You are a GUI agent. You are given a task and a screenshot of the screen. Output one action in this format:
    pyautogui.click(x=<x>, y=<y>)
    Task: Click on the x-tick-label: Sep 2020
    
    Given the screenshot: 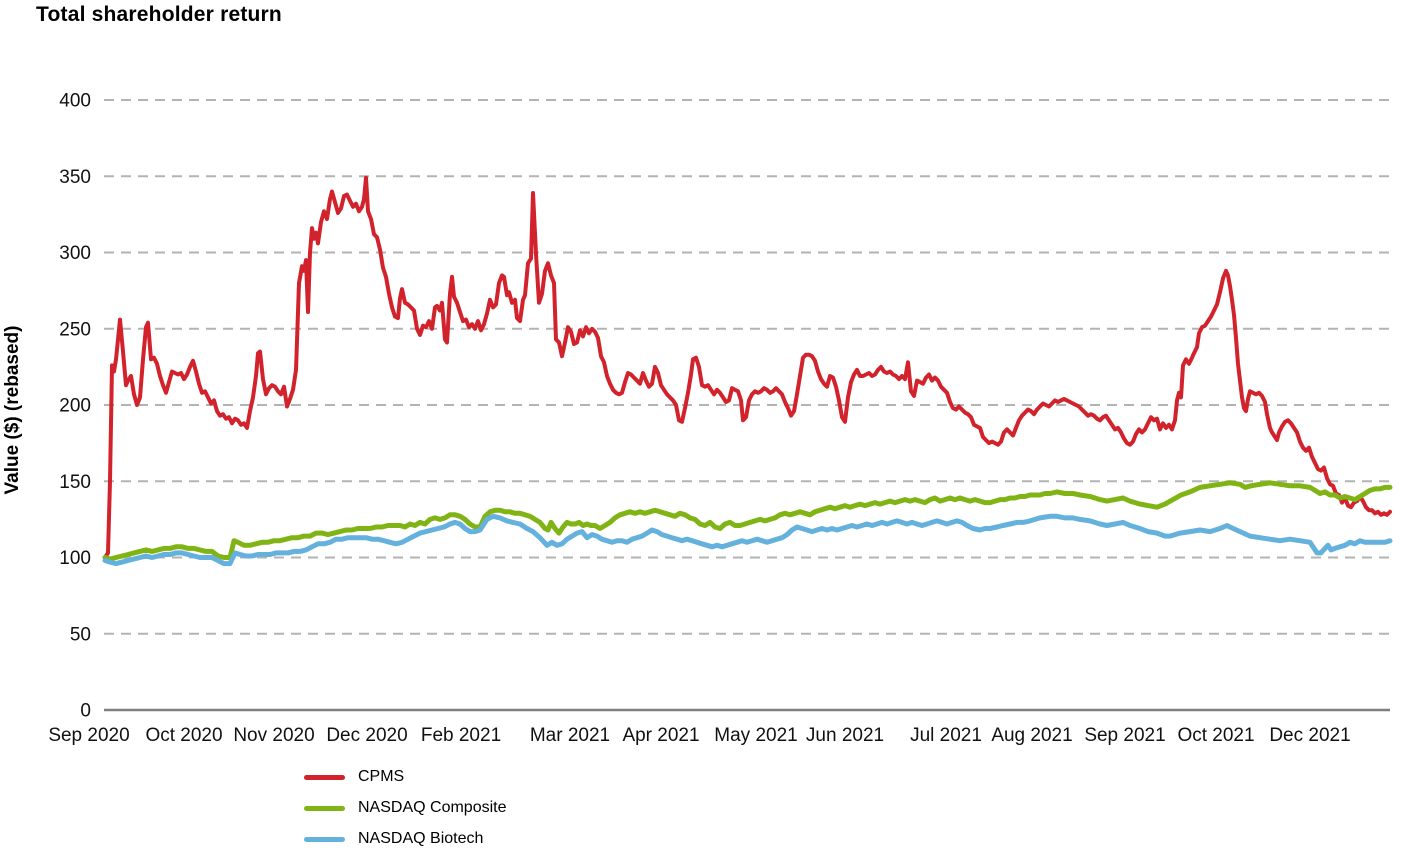 What is the action you would take?
    pyautogui.click(x=88, y=735)
    